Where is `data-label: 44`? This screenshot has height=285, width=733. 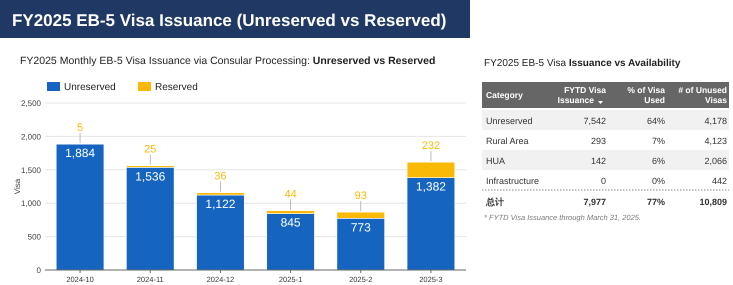 data-label: 44 is located at coordinates (290, 194).